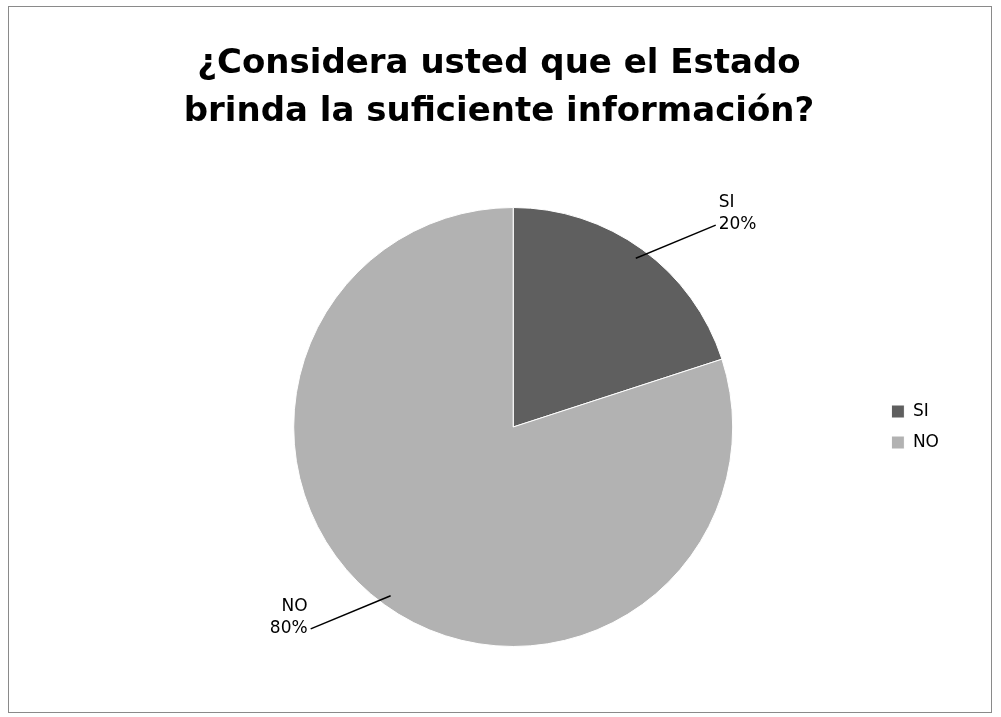  Describe the element at coordinates (726, 201) in the screenshot. I see `slice-label: SI` at that location.